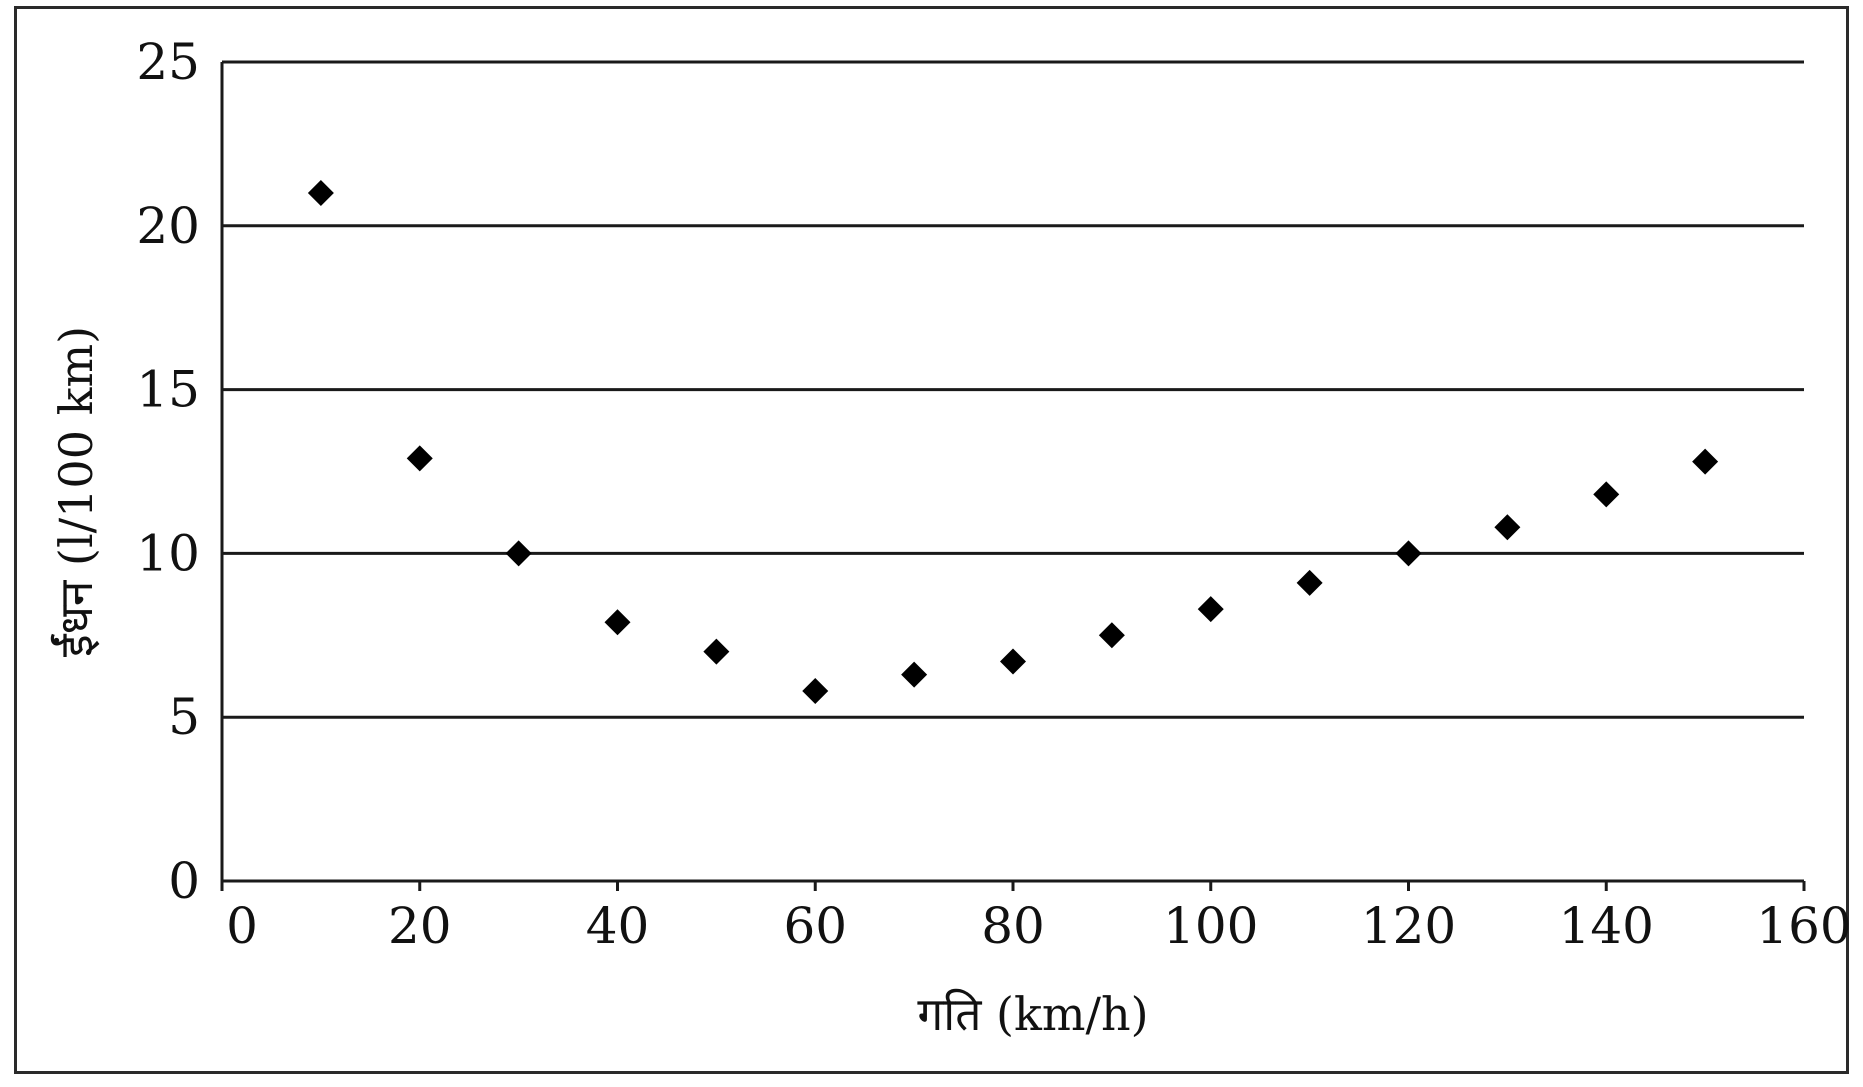 Image resolution: width=1863 pixels, height=1087 pixels. What do you see at coordinates (168, 390) in the screenshot?
I see `y-tick-label: 15` at bounding box center [168, 390].